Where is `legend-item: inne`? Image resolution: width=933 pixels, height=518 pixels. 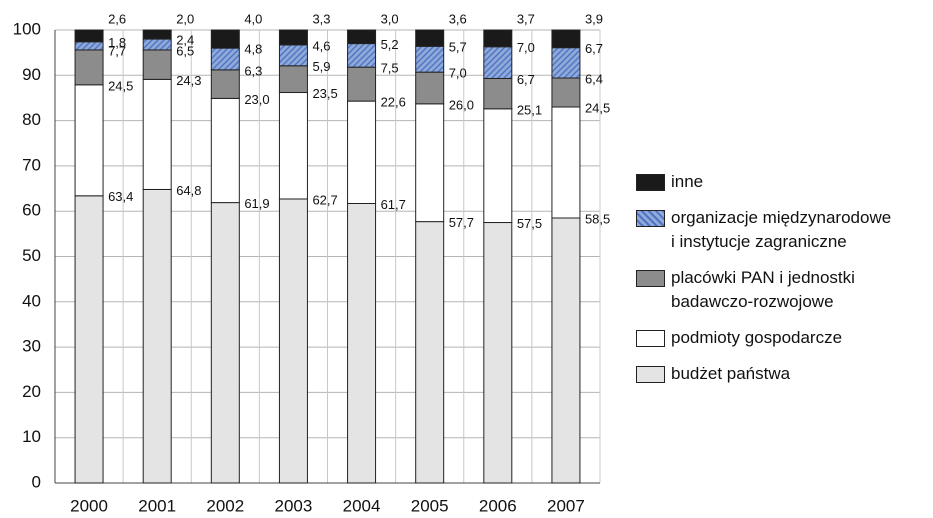 legend-item: inne is located at coordinates (783, 182).